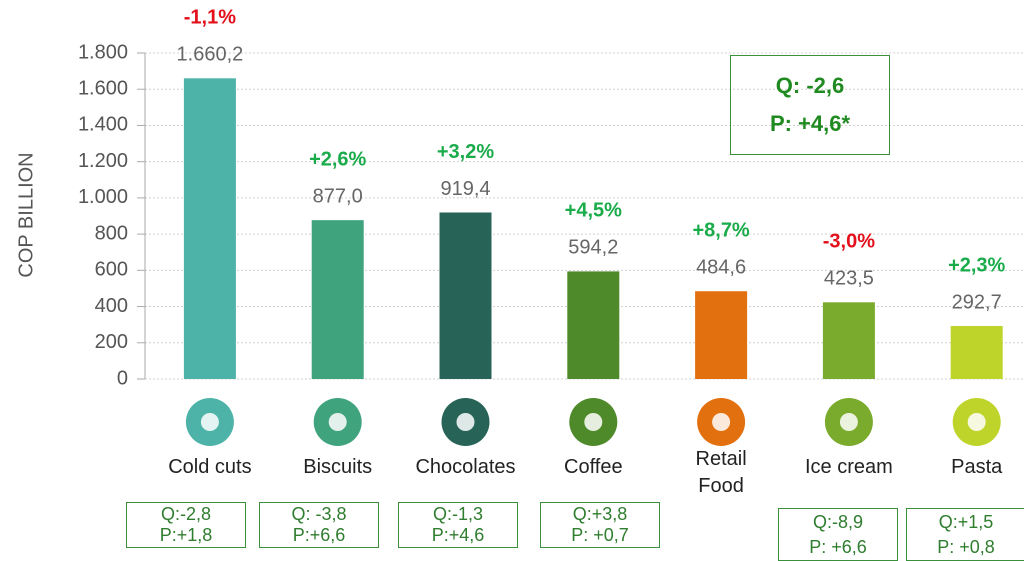 This screenshot has height=561, width=1024. Describe the element at coordinates (103, 161) in the screenshot. I see `y-tick-label: 1.200` at that location.